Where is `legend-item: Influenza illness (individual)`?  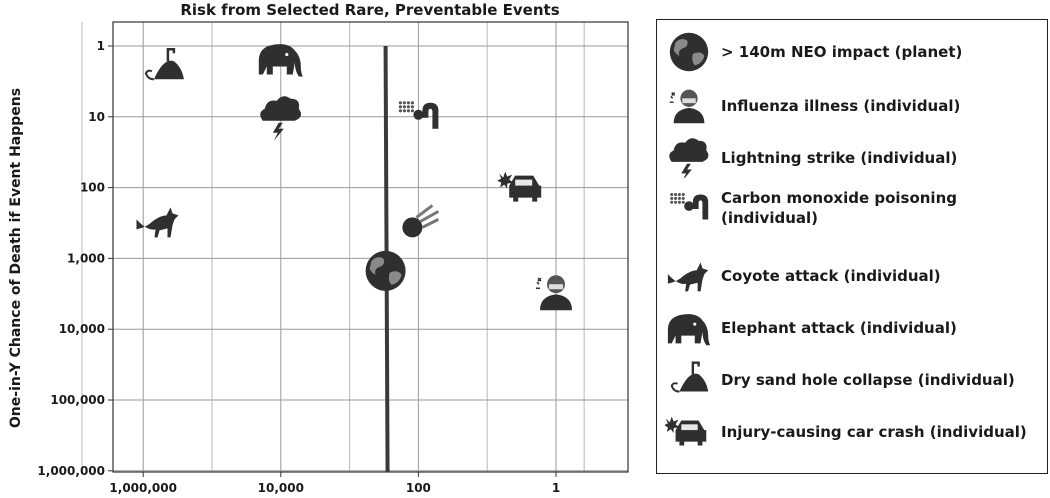 legend-item: Influenza illness (individual) is located at coordinates (853, 106).